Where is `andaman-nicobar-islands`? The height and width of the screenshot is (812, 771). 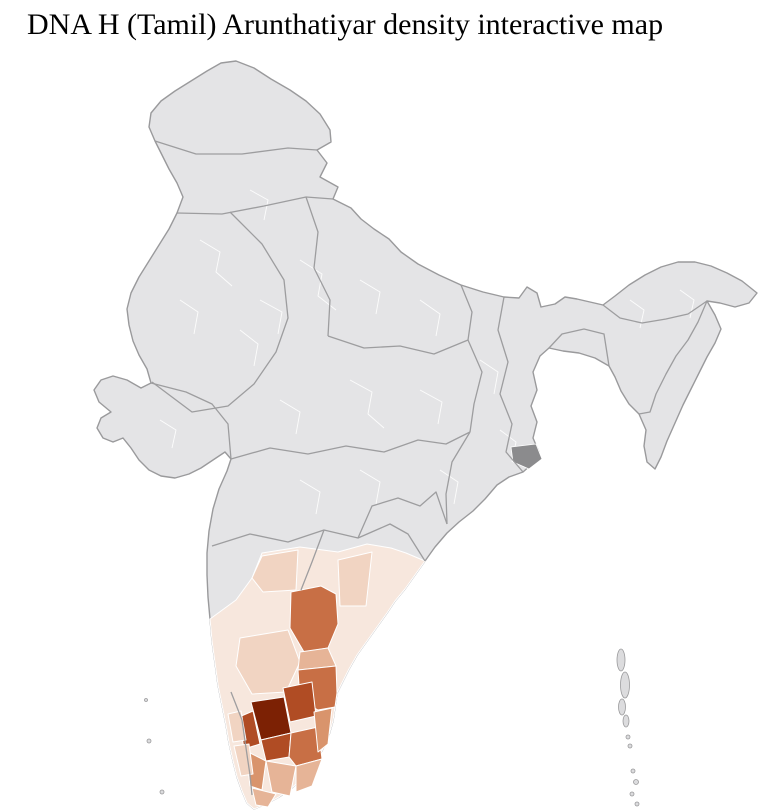 andaman-nicobar-islands is located at coordinates (628, 727).